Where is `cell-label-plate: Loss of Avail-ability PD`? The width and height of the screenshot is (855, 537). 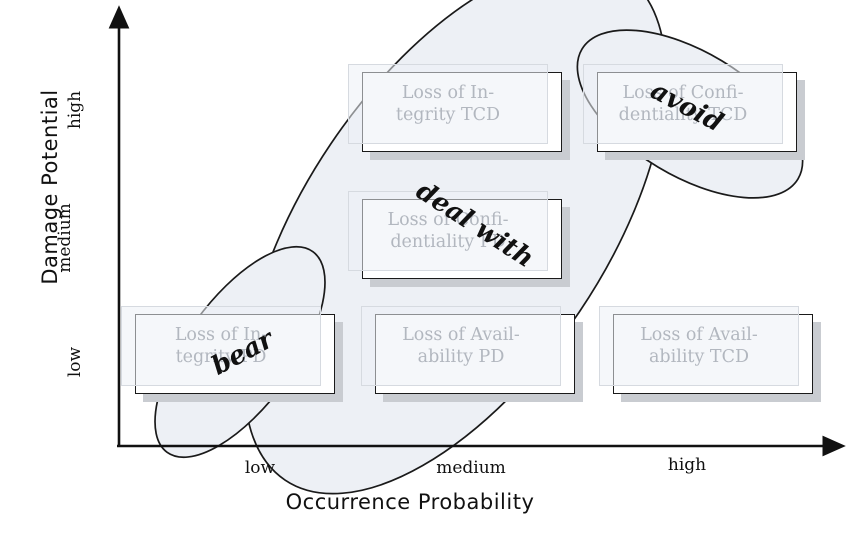 cell-label-plate: Loss of Avail-ability PD is located at coordinates (461, 346).